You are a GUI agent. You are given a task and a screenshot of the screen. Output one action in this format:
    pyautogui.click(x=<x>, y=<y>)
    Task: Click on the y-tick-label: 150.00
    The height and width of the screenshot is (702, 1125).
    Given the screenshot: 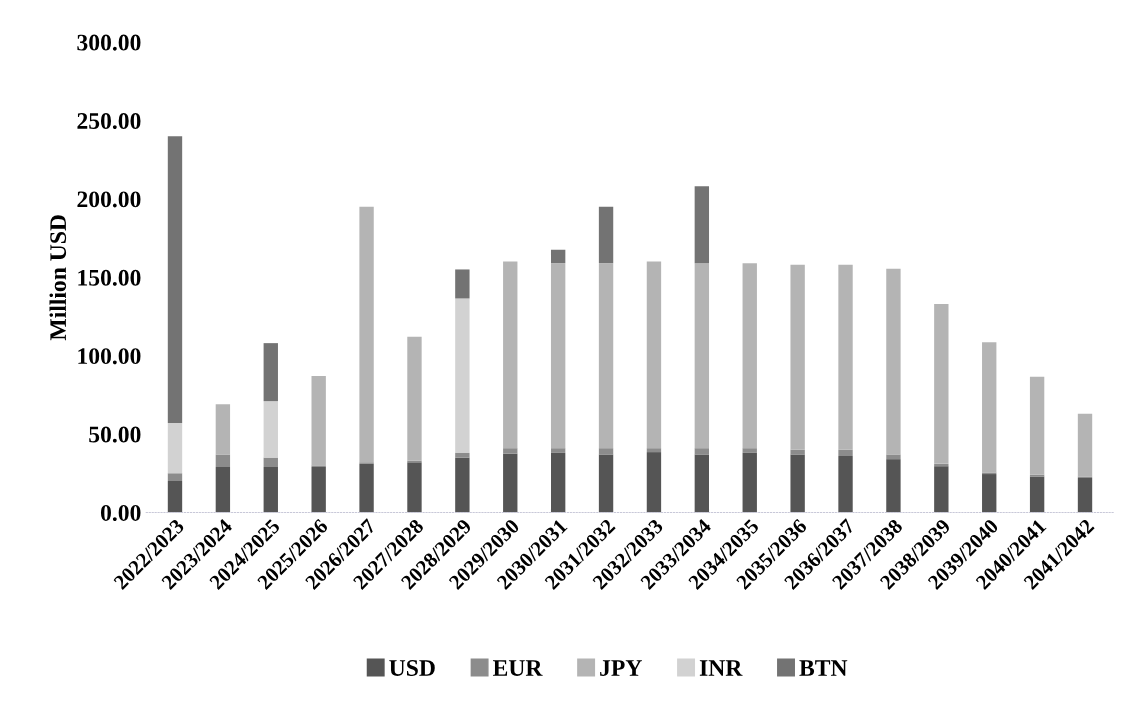 What is the action you would take?
    pyautogui.click(x=109, y=277)
    